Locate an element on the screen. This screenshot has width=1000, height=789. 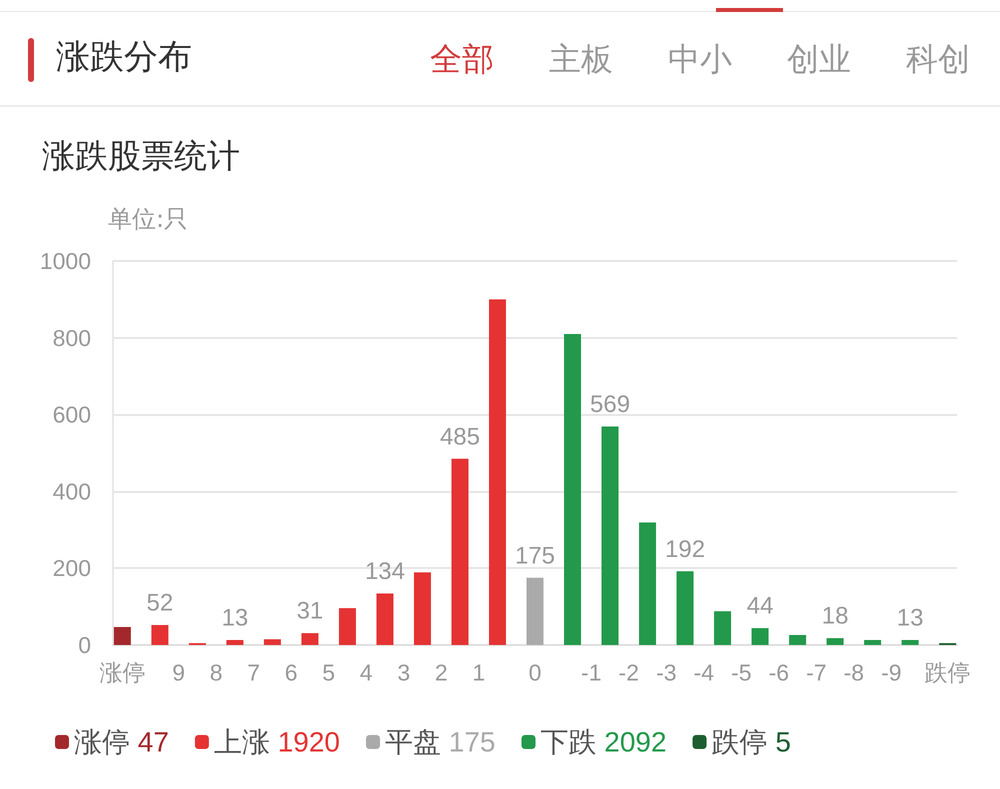
legend-label: 跌停 5 is located at coordinates (751, 742).